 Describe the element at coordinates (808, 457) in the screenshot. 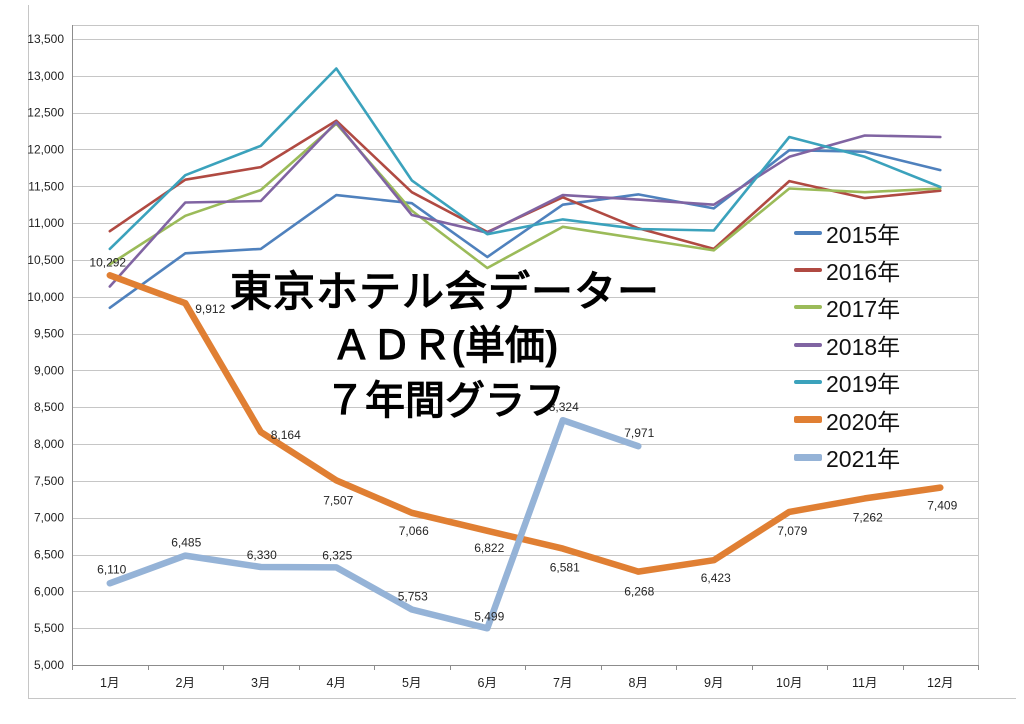

I see `legend-swatch-2021年` at that location.